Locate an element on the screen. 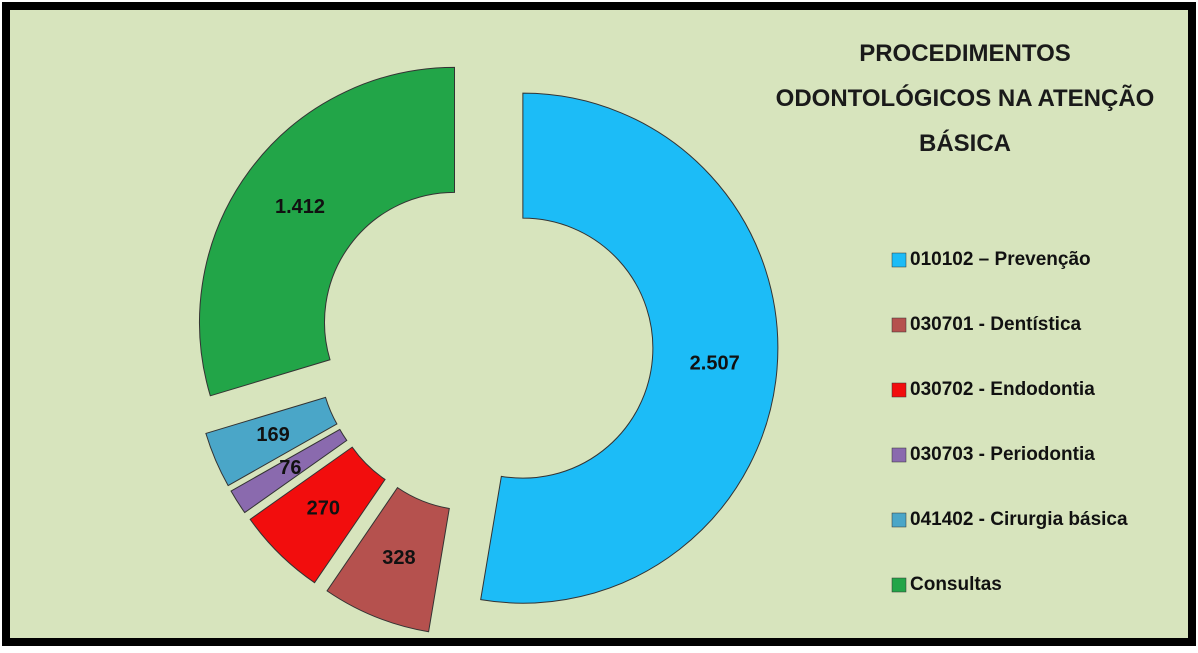 This screenshot has width=1198, height=653. data-label: 2.507 is located at coordinates (715, 363).